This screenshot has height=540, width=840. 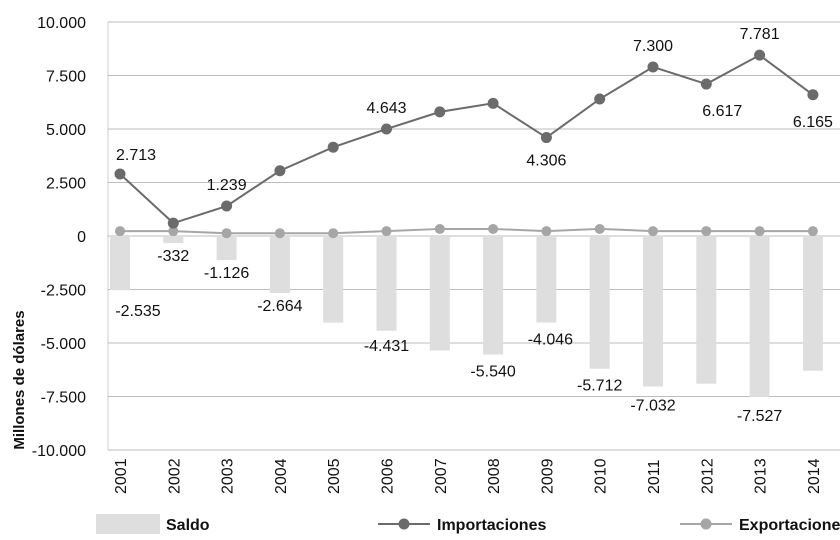 What do you see at coordinates (63, 344) in the screenshot?
I see `y-tick-label: -5.000` at bounding box center [63, 344].